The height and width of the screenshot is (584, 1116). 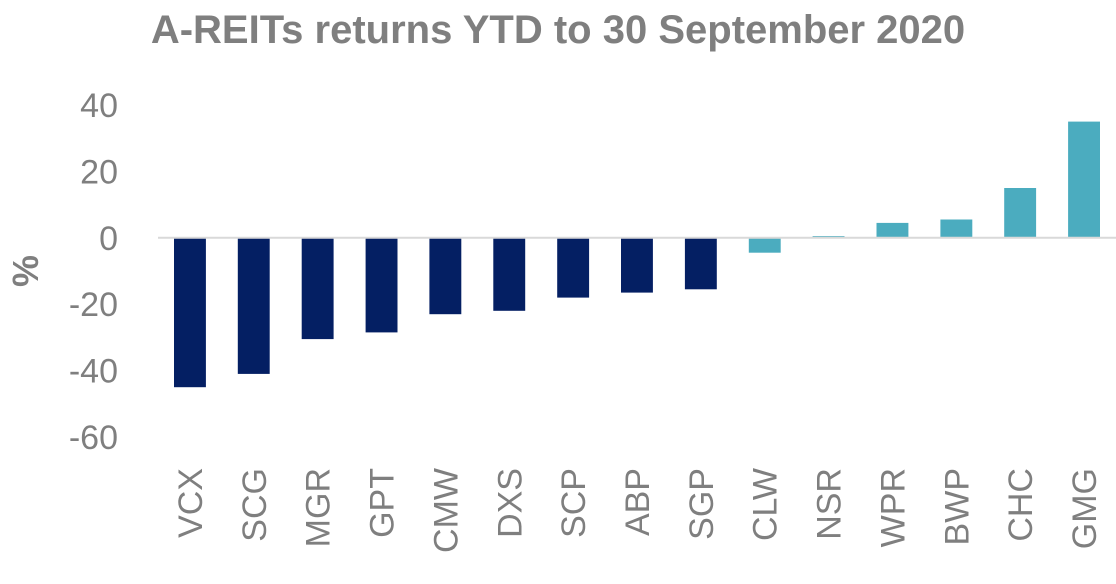 What do you see at coordinates (93, 438) in the screenshot?
I see `y-tick-label: -60` at bounding box center [93, 438].